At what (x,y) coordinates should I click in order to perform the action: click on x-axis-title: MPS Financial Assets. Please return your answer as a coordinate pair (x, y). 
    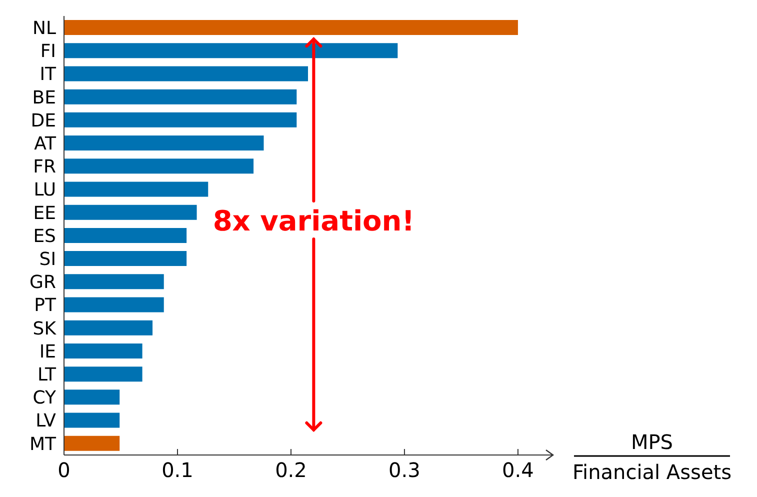
    Looking at the image, I should click on (652, 457).